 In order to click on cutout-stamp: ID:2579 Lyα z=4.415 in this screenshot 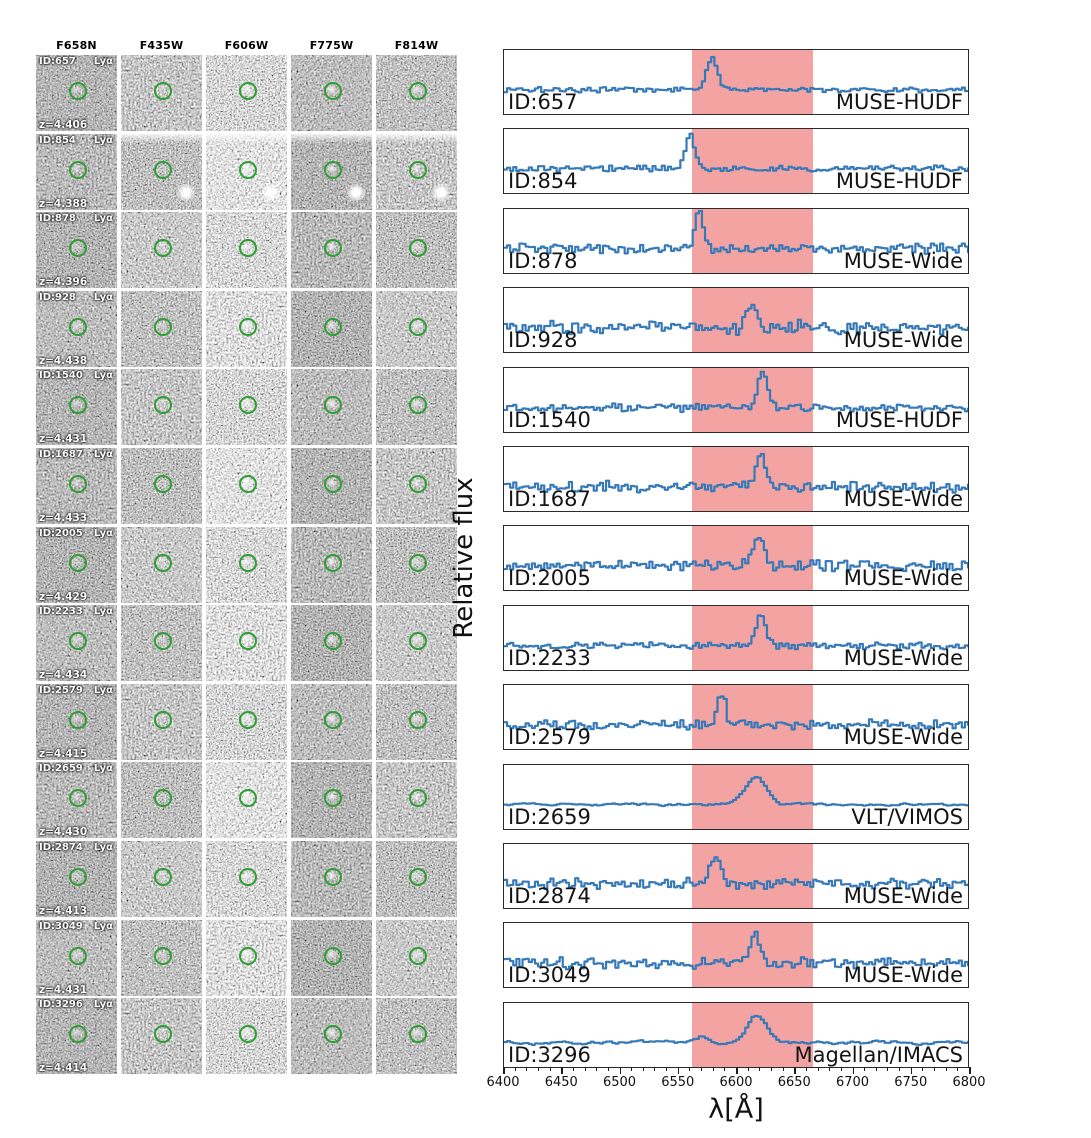, I will do `click(76, 721)`.